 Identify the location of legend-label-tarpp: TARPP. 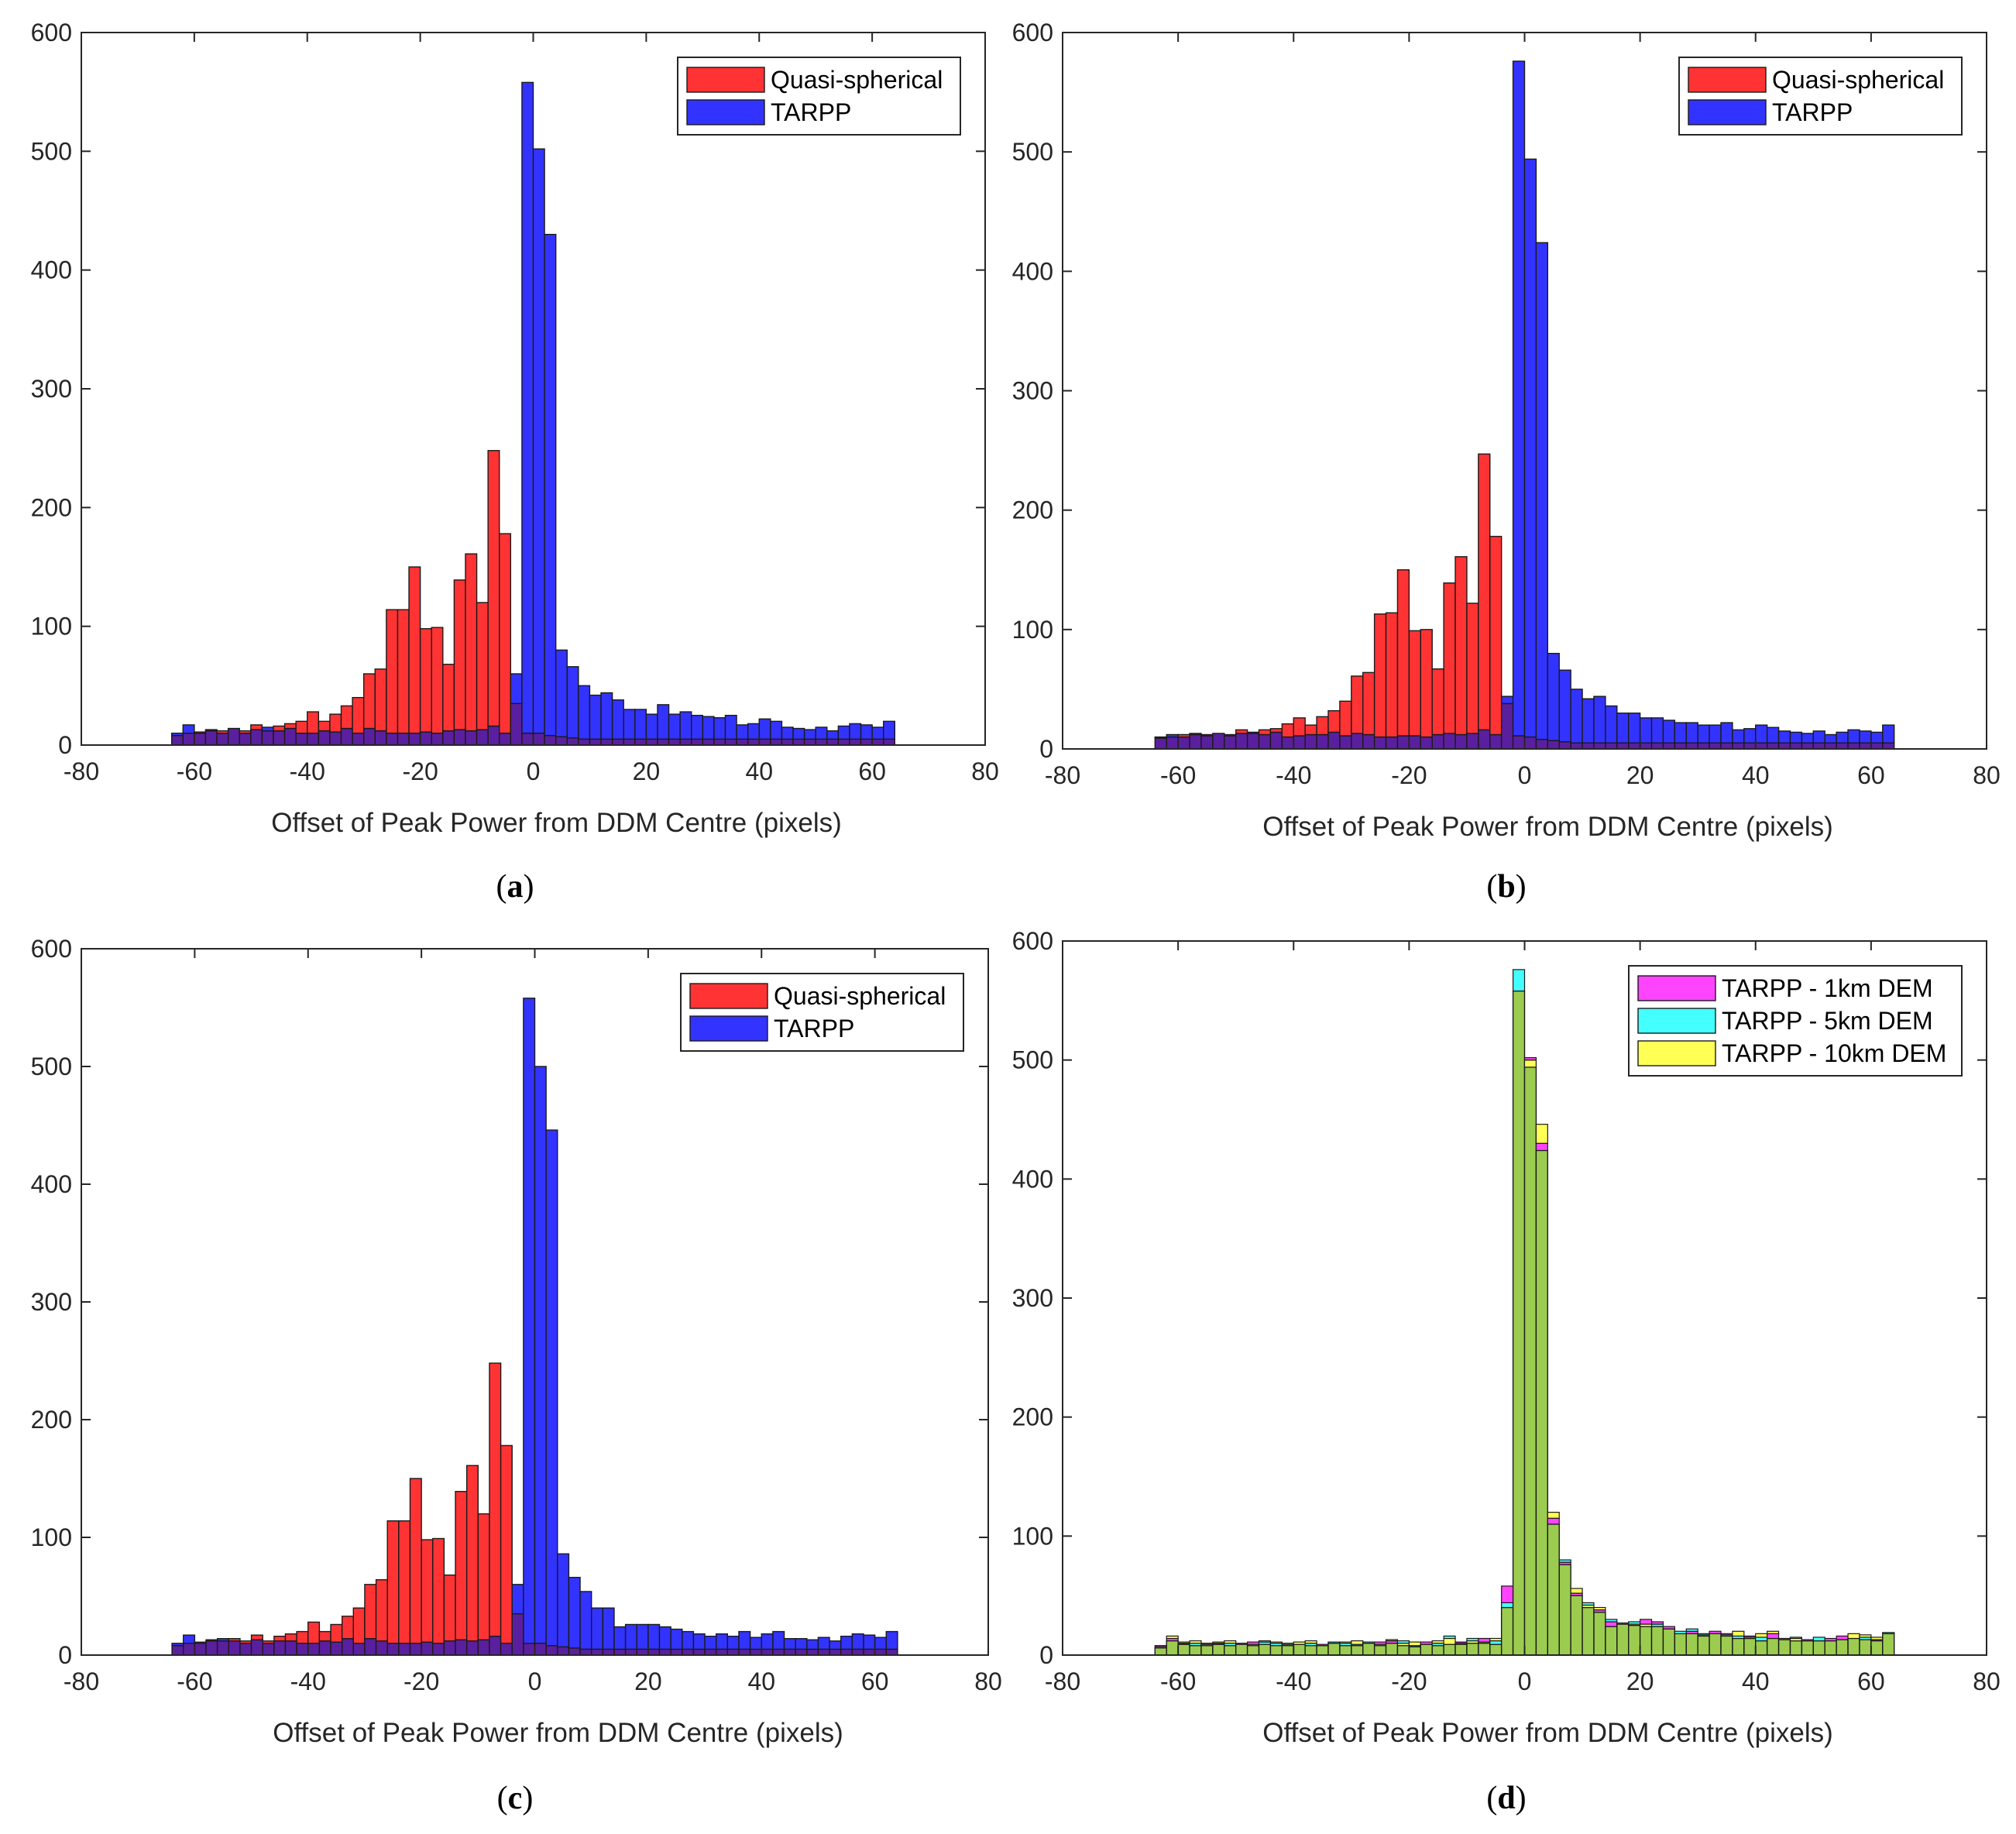
(811, 112).